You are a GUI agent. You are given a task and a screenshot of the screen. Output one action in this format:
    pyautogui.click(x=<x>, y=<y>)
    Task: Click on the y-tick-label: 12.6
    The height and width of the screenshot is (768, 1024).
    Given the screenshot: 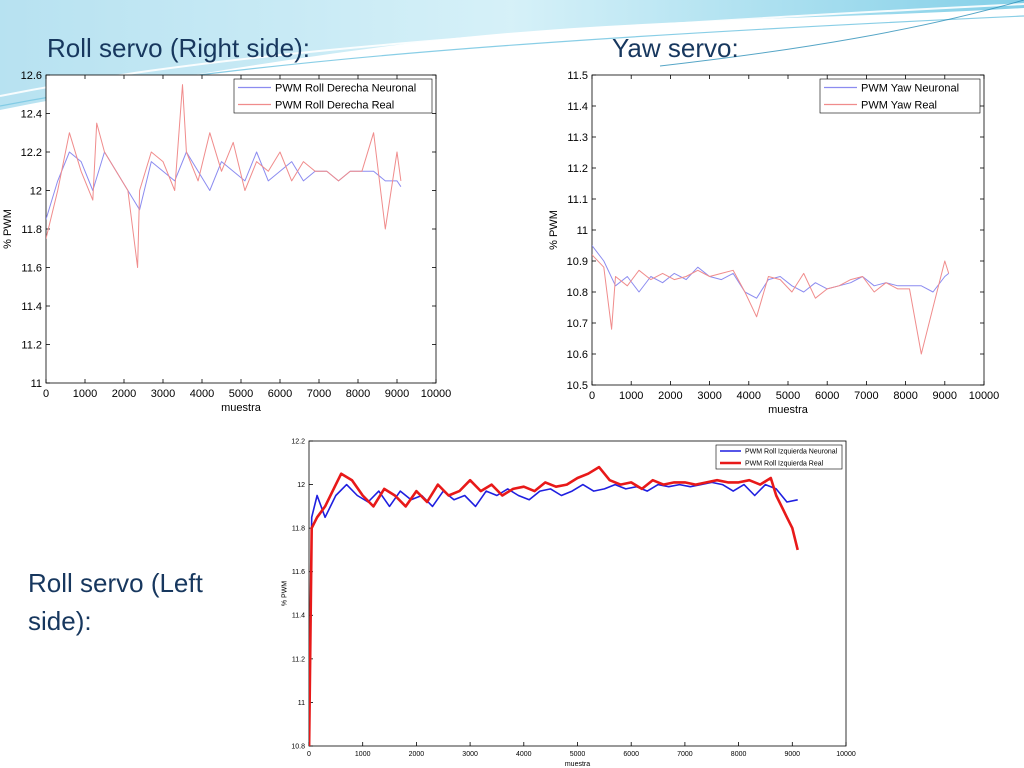 What is the action you would take?
    pyautogui.click(x=31, y=76)
    